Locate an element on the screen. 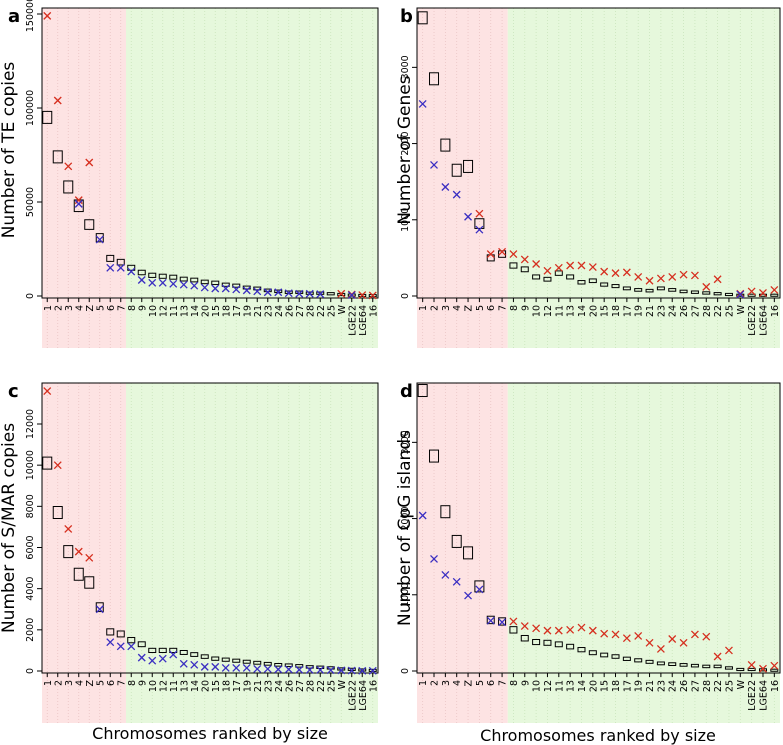 The height and width of the screenshot is (745, 783). x-tick-label: 10 is located at coordinates (537, 686).